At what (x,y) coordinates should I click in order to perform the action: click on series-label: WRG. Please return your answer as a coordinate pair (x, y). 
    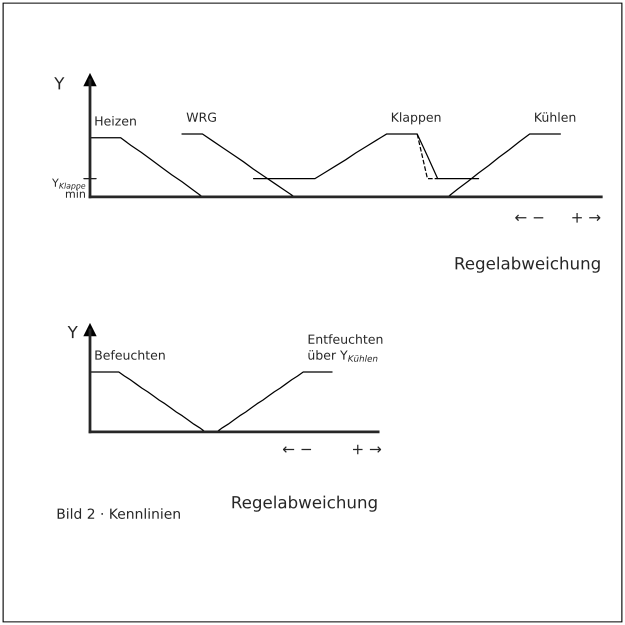
    Looking at the image, I should click on (201, 117).